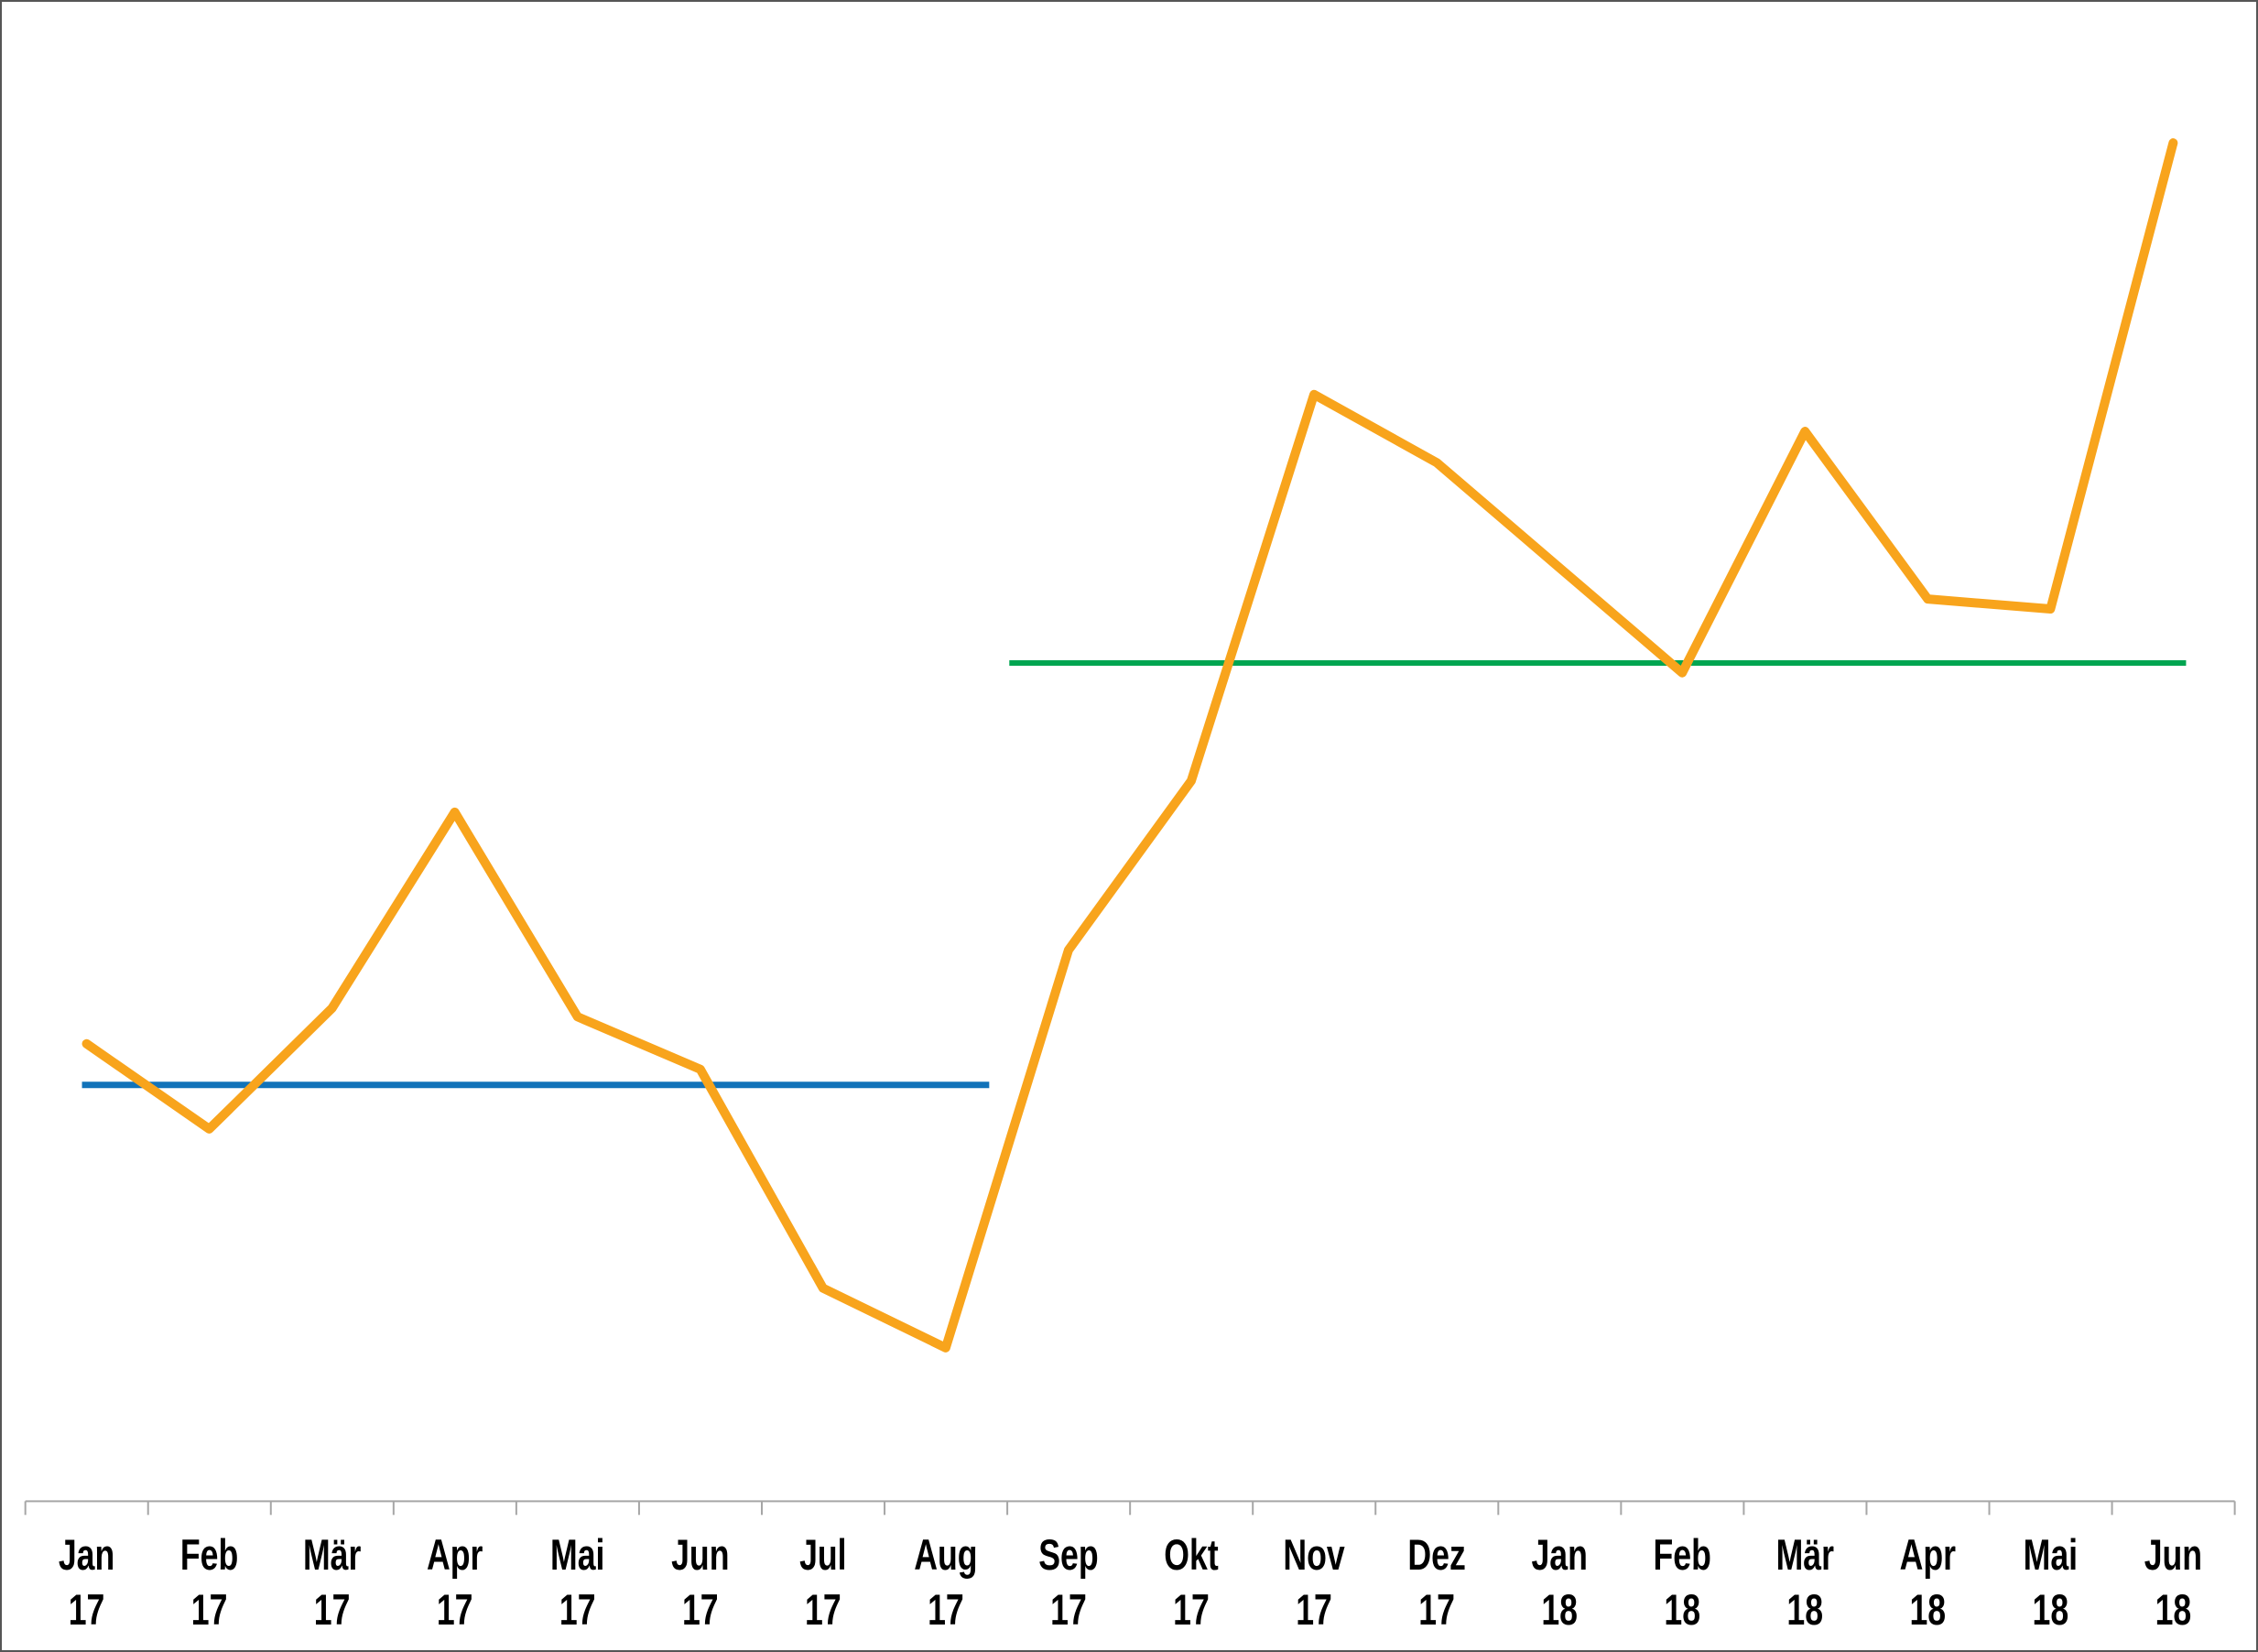 The height and width of the screenshot is (1652, 2258). I want to click on x-axis-label-month: Sep, so click(1068, 1554).